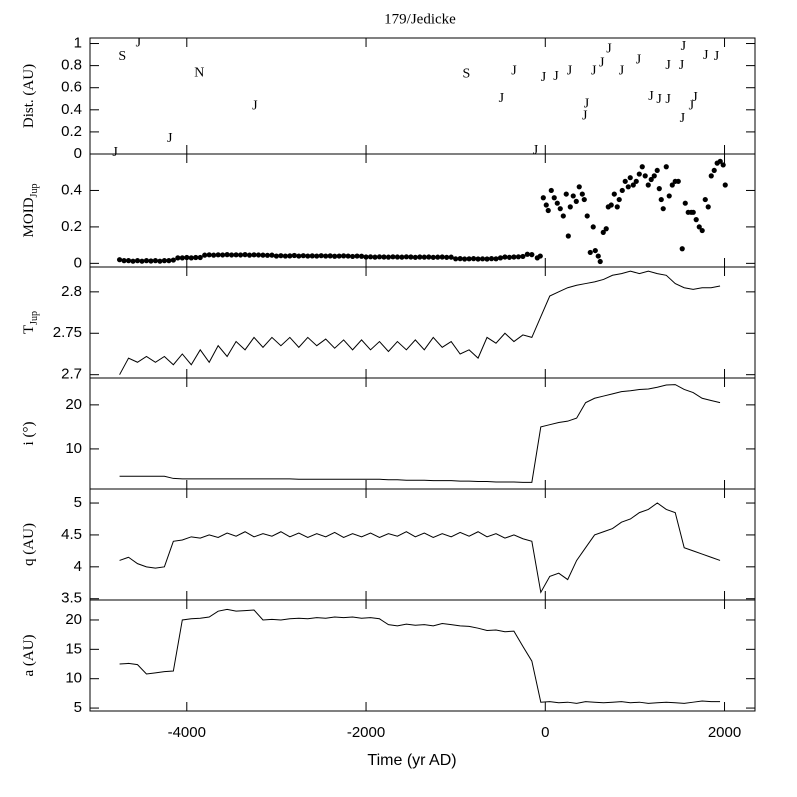  I want to click on y-tick-label: 0.2, so click(71, 226).